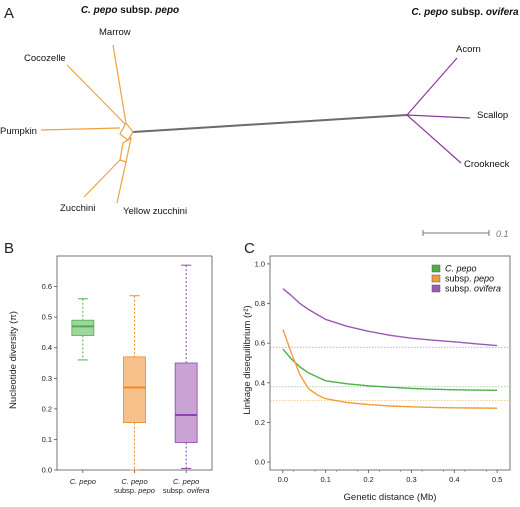 This screenshot has height=507, width=520. I want to click on branch-cocozelle, so click(96, 94).